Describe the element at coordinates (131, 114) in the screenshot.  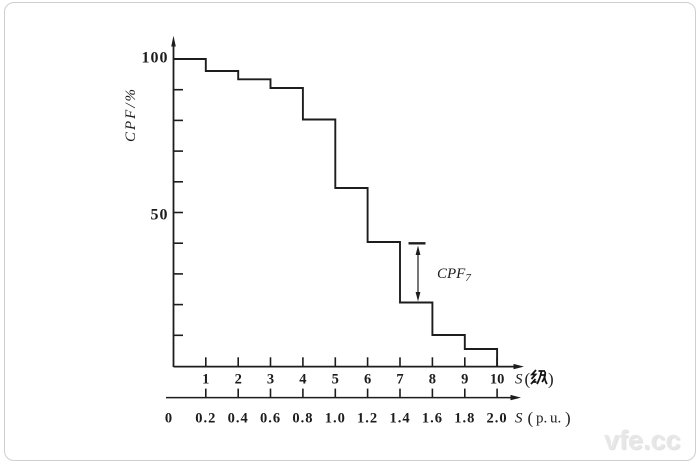
I see `svg-text: CPF/%` at that location.